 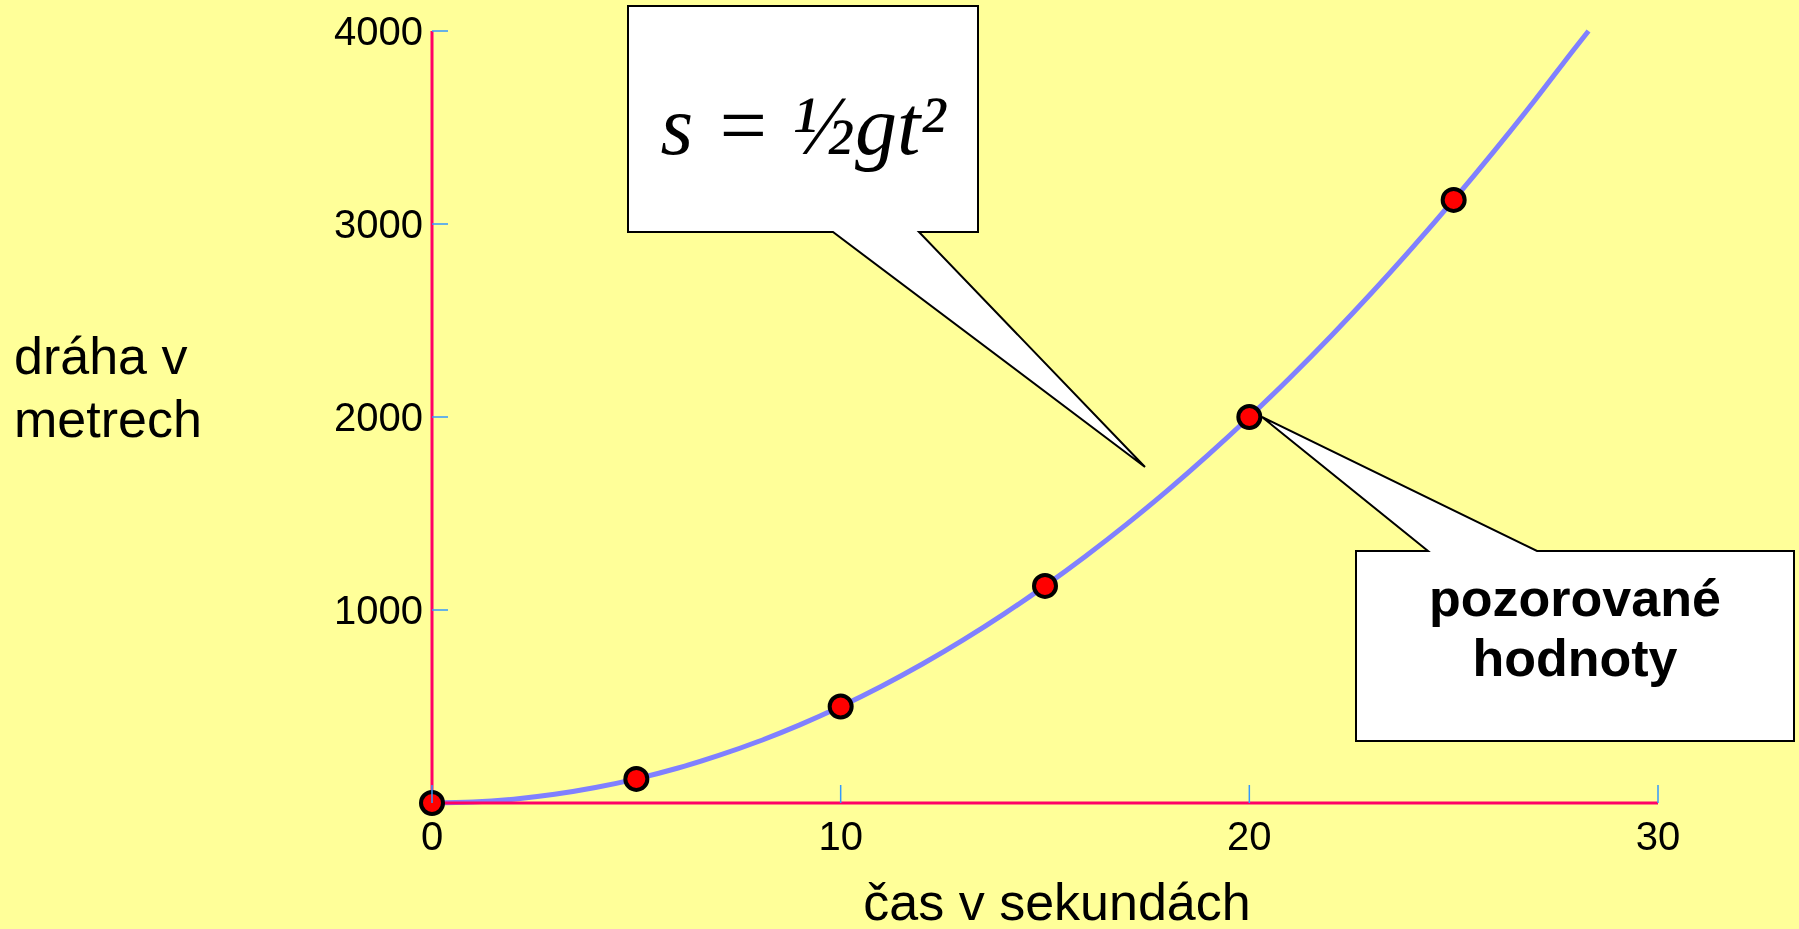 What do you see at coordinates (432, 836) in the screenshot?
I see `x-tick-label: 0` at bounding box center [432, 836].